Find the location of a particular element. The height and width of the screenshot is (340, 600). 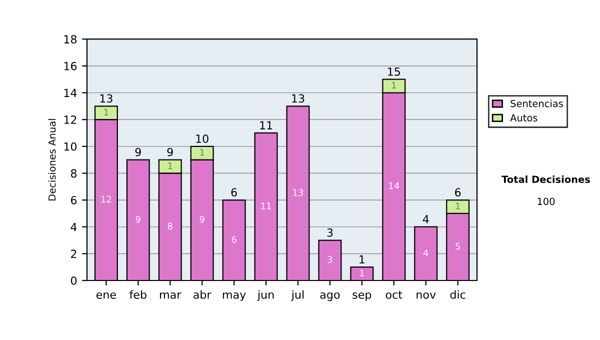

x-tick-label: ene is located at coordinates (106, 295).